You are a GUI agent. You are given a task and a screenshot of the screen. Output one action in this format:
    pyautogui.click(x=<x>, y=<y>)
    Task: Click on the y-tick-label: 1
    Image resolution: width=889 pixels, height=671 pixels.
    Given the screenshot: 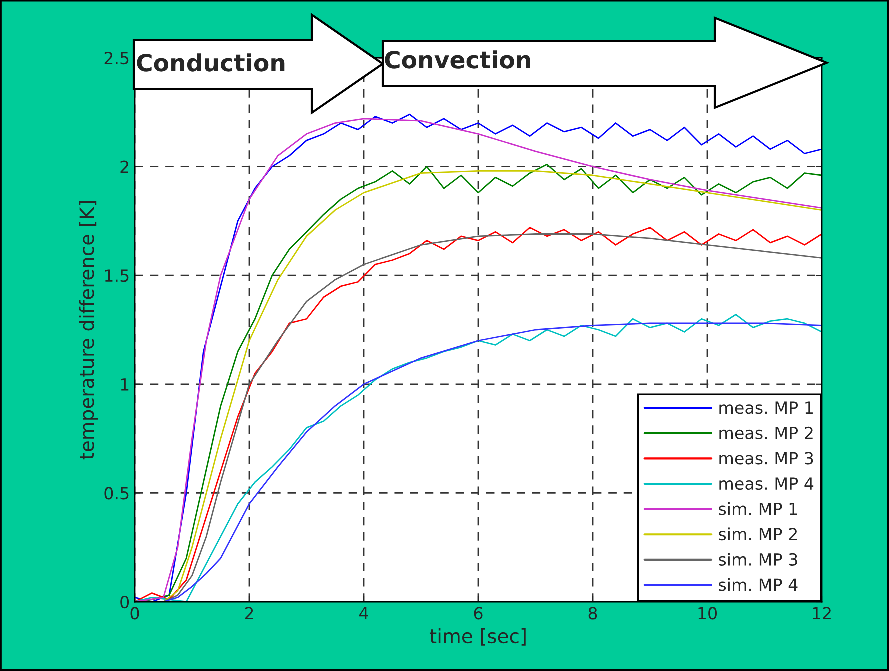 What is the action you would take?
    pyautogui.click(x=125, y=384)
    